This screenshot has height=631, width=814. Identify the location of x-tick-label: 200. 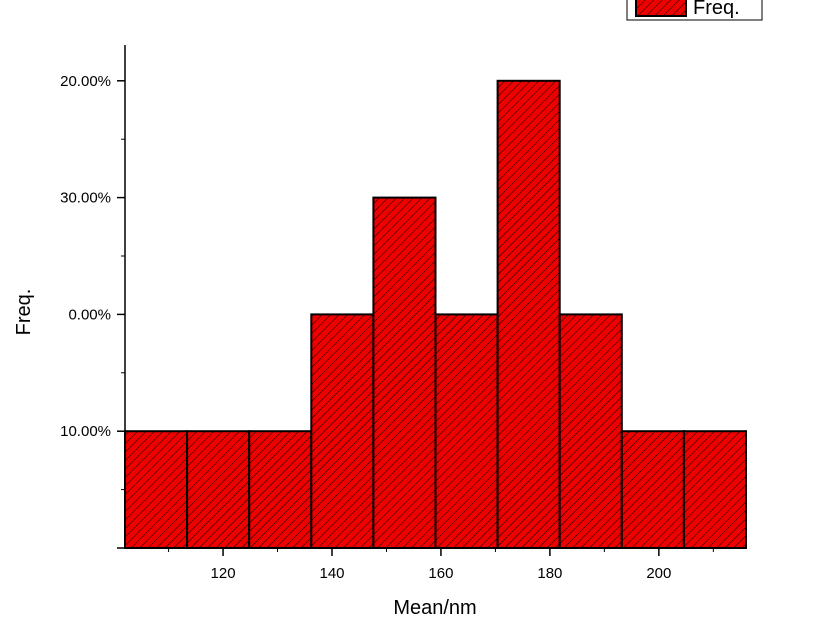
(658, 573).